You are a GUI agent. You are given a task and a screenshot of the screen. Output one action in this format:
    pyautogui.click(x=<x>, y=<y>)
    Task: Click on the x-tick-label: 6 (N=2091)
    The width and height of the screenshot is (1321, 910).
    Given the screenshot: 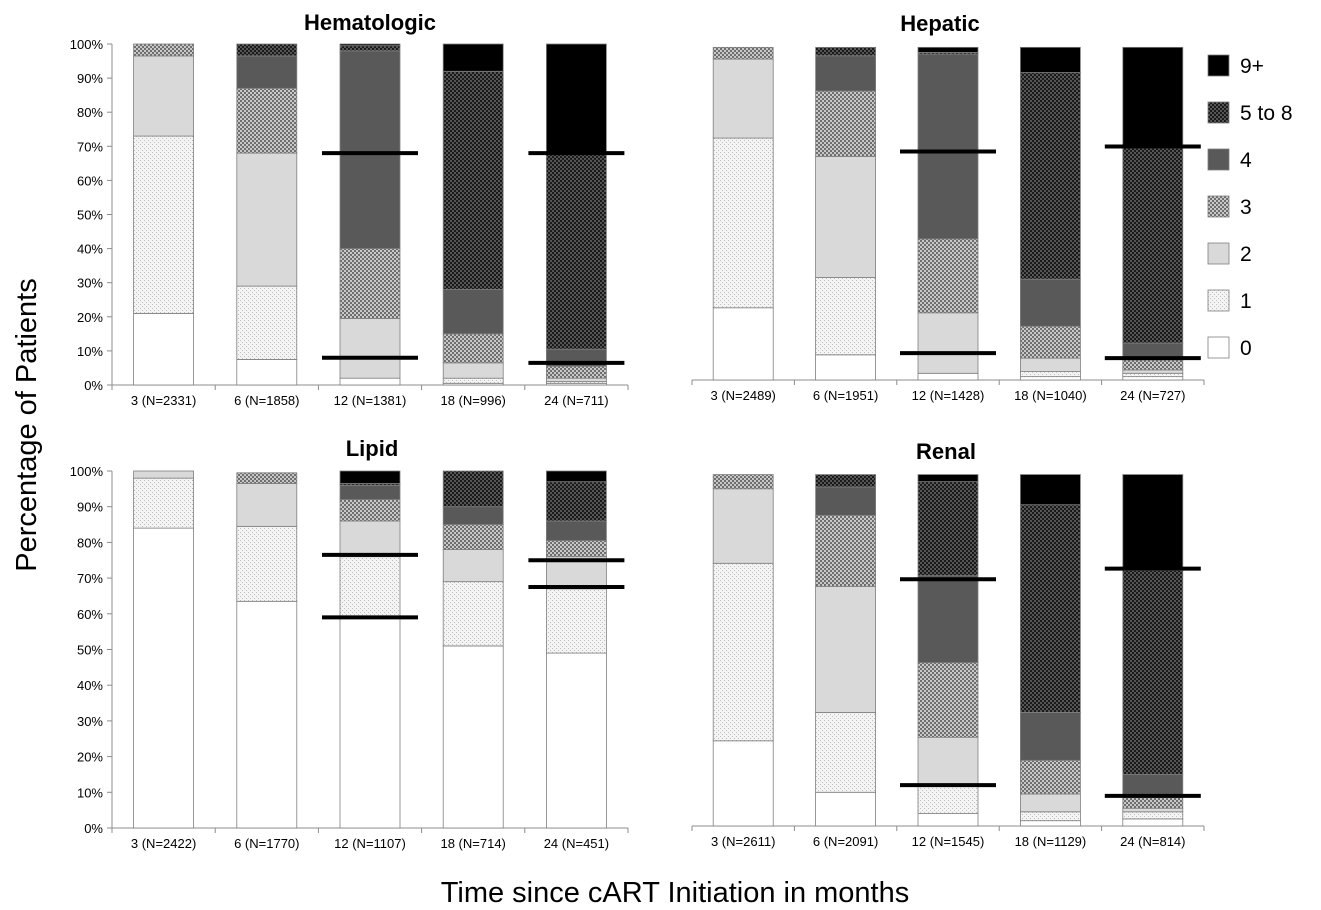 What is the action you would take?
    pyautogui.click(x=845, y=841)
    